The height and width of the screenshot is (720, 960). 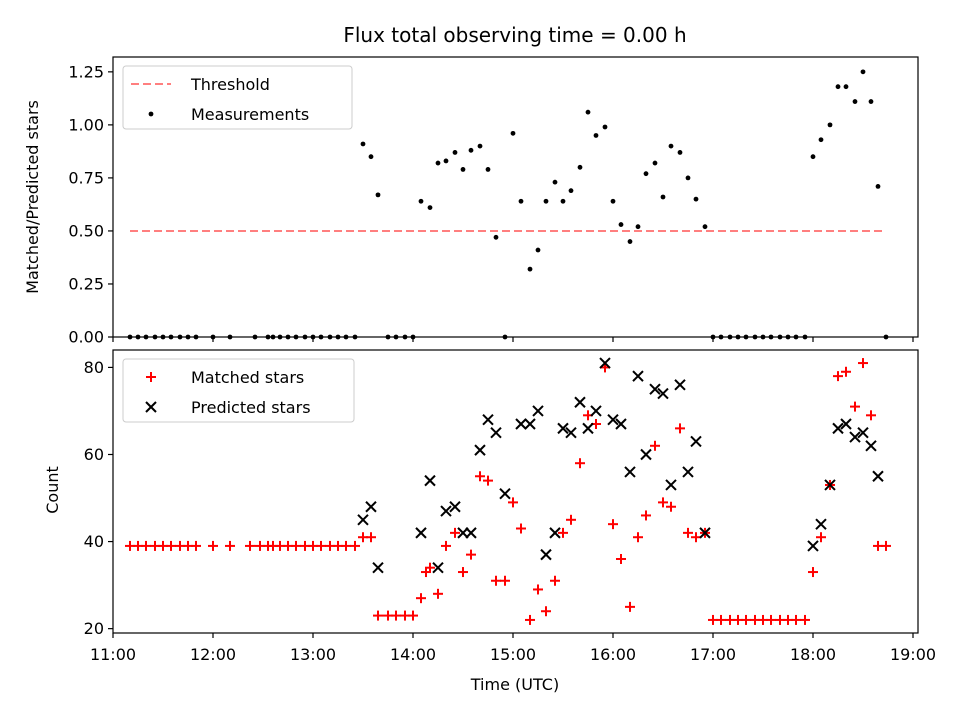 What do you see at coordinates (247, 377) in the screenshot?
I see `legend-label: Matched stars` at bounding box center [247, 377].